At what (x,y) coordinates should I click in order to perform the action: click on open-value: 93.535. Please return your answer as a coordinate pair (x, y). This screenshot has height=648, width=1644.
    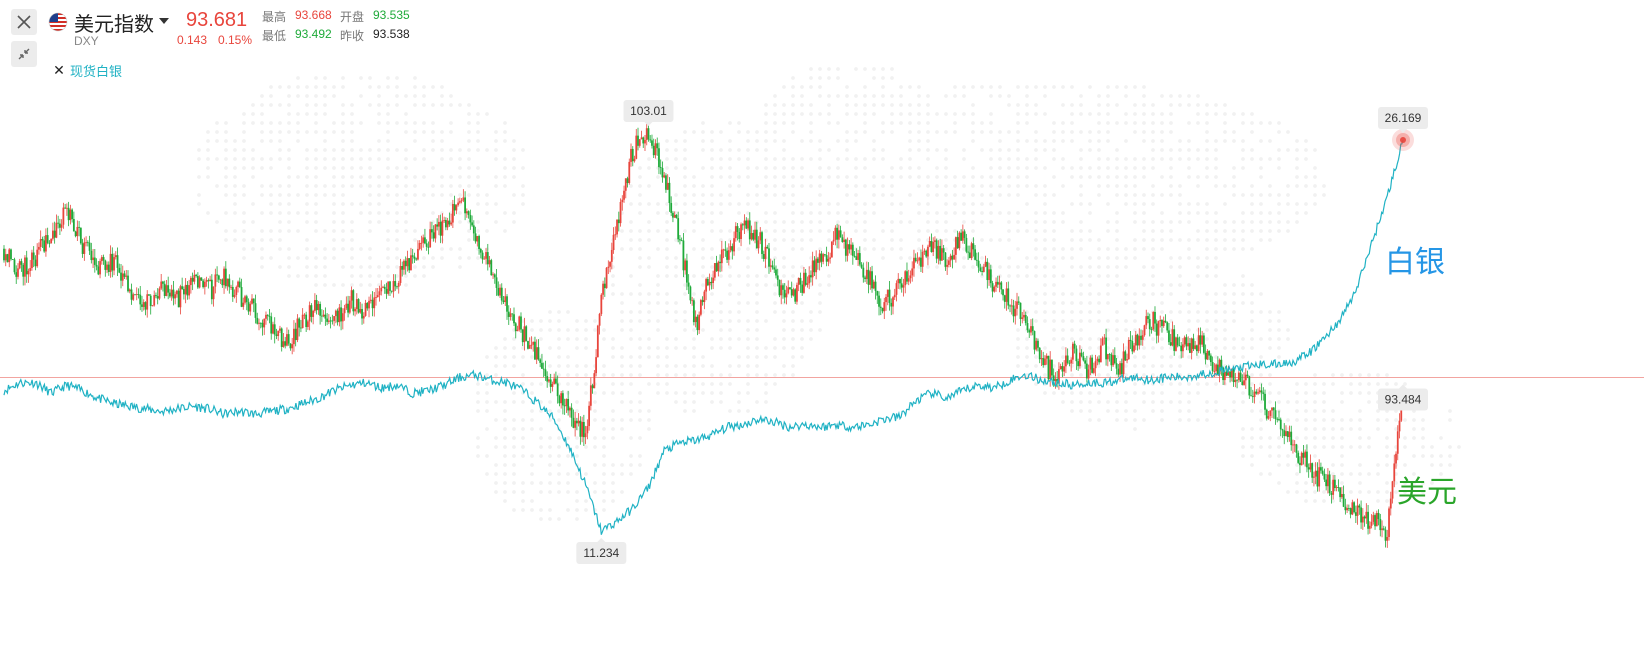
    Looking at the image, I should click on (391, 15).